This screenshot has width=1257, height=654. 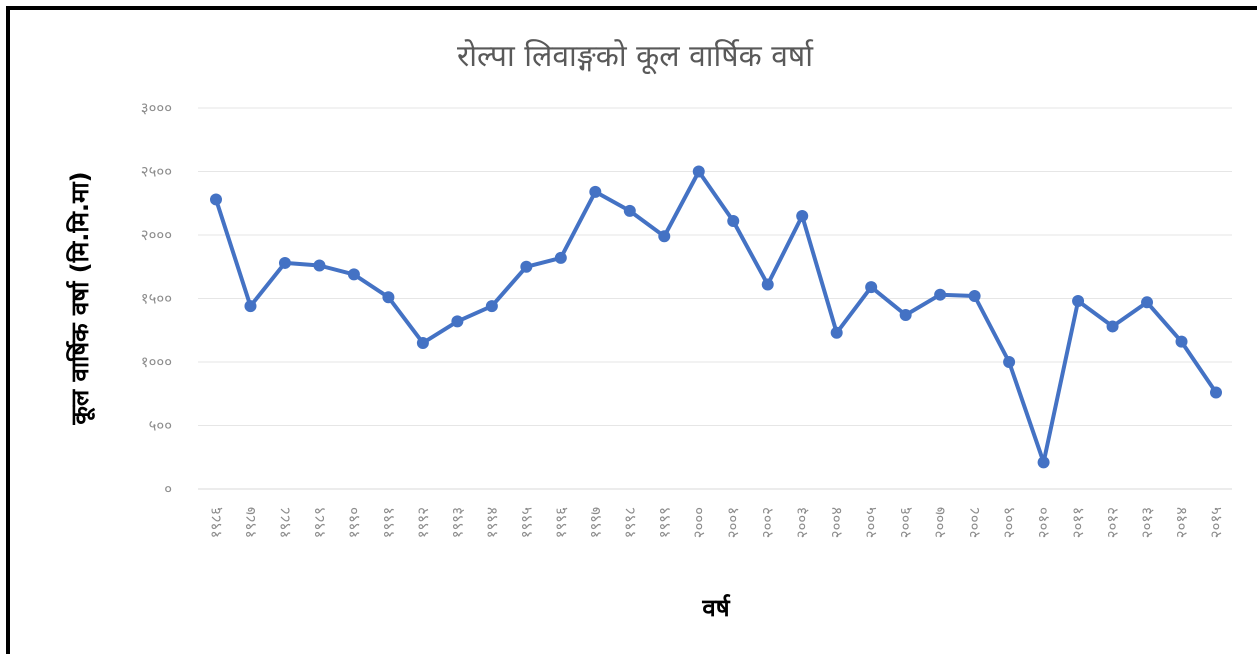 What do you see at coordinates (156, 172) in the screenshot?
I see `y-tick-label: २५००` at bounding box center [156, 172].